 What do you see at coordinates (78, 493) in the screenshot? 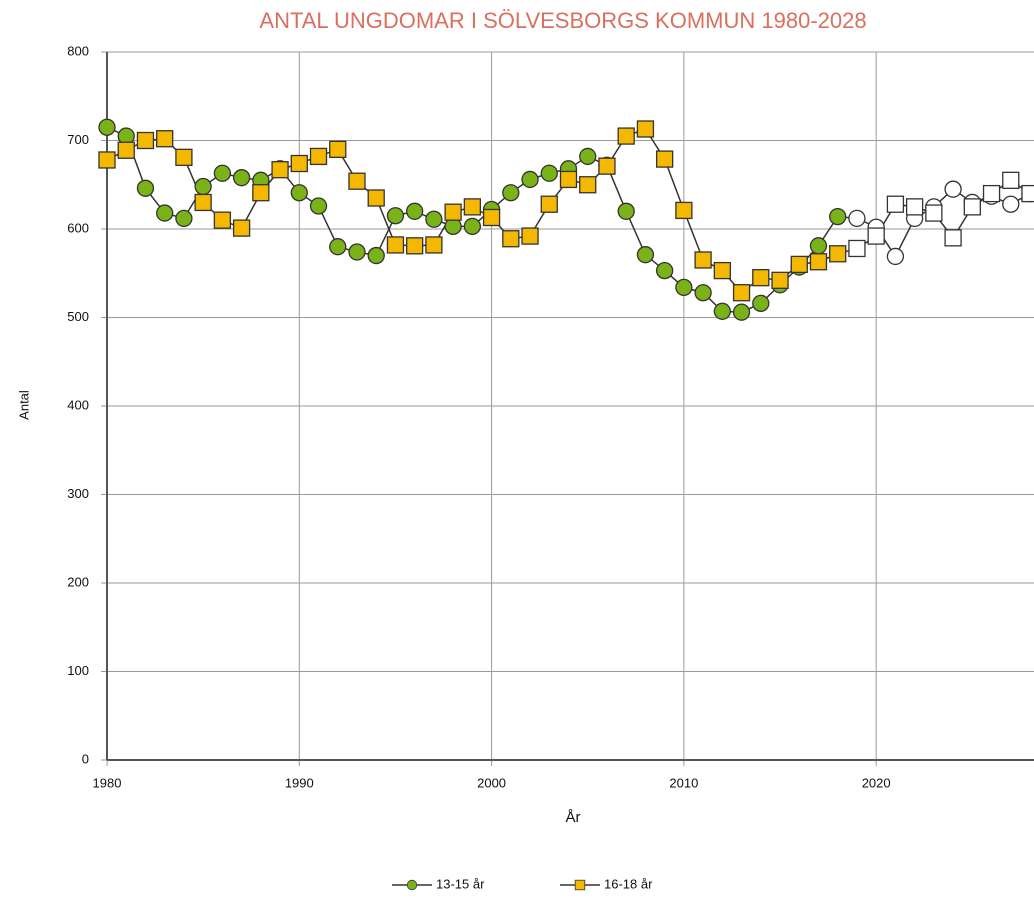
I see `y-tick-label: 300` at bounding box center [78, 493].